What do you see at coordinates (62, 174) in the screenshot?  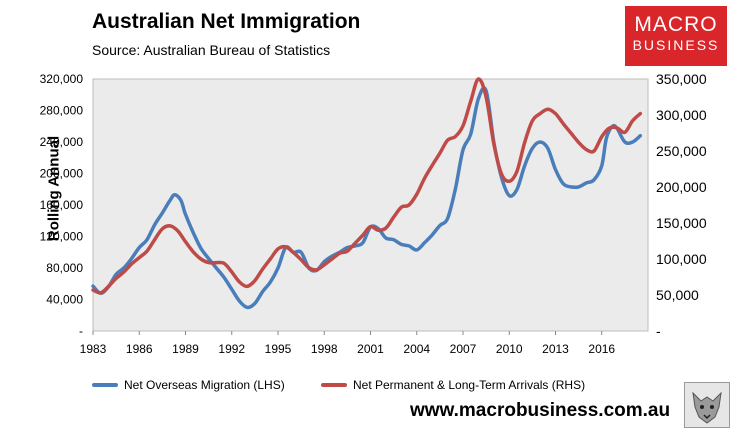 I see `left-tick-label: 200,000` at bounding box center [62, 174].